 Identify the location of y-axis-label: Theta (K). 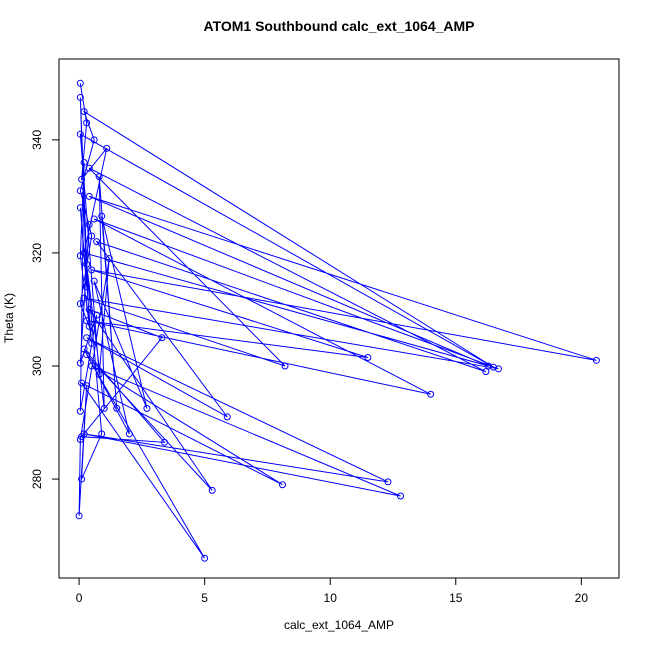
(9, 318).